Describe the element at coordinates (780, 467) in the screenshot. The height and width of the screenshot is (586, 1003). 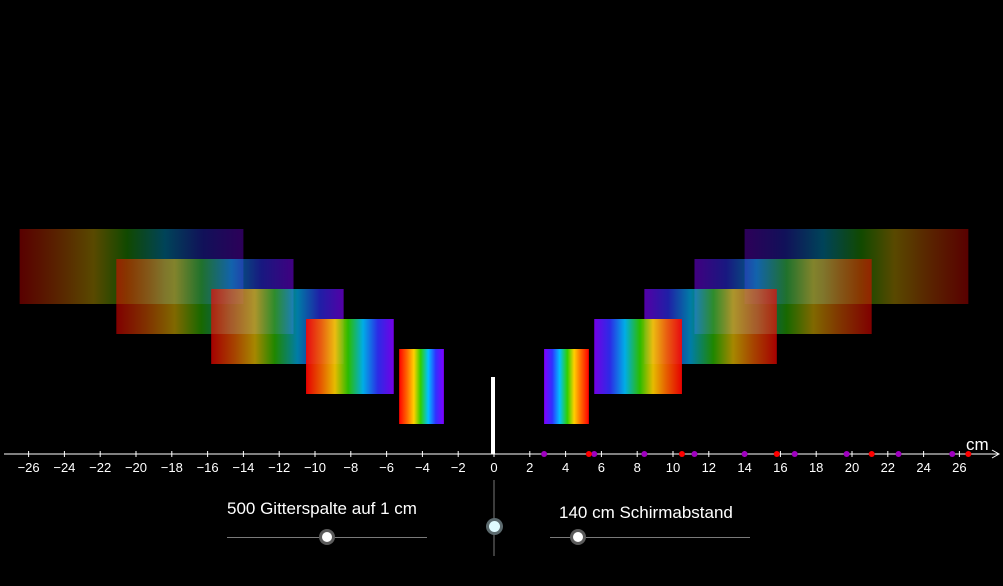
I see `axis-tick-label: 16` at that location.